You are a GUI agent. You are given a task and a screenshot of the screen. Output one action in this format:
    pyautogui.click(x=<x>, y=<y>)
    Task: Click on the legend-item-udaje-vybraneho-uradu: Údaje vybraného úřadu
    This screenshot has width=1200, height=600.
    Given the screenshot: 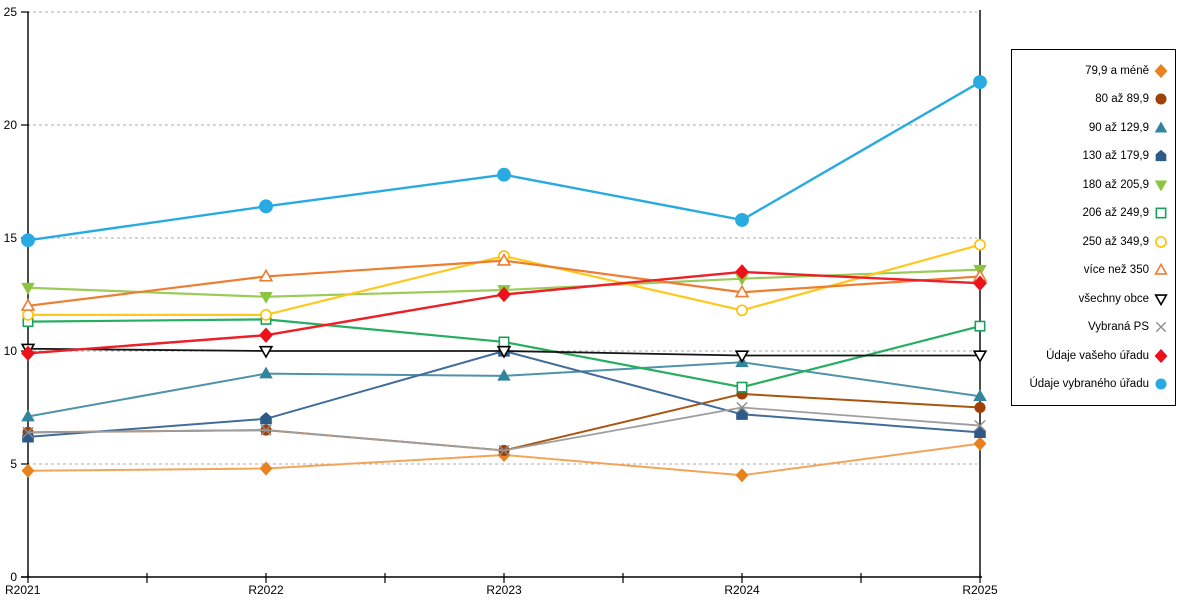 What is the action you would take?
    pyautogui.click(x=1093, y=384)
    